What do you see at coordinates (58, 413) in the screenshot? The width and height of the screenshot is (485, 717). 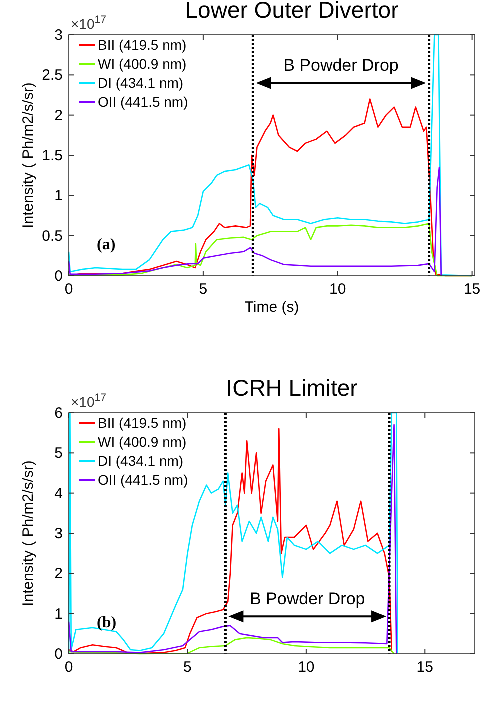 I see `y-tick-label: 6` at bounding box center [58, 413].